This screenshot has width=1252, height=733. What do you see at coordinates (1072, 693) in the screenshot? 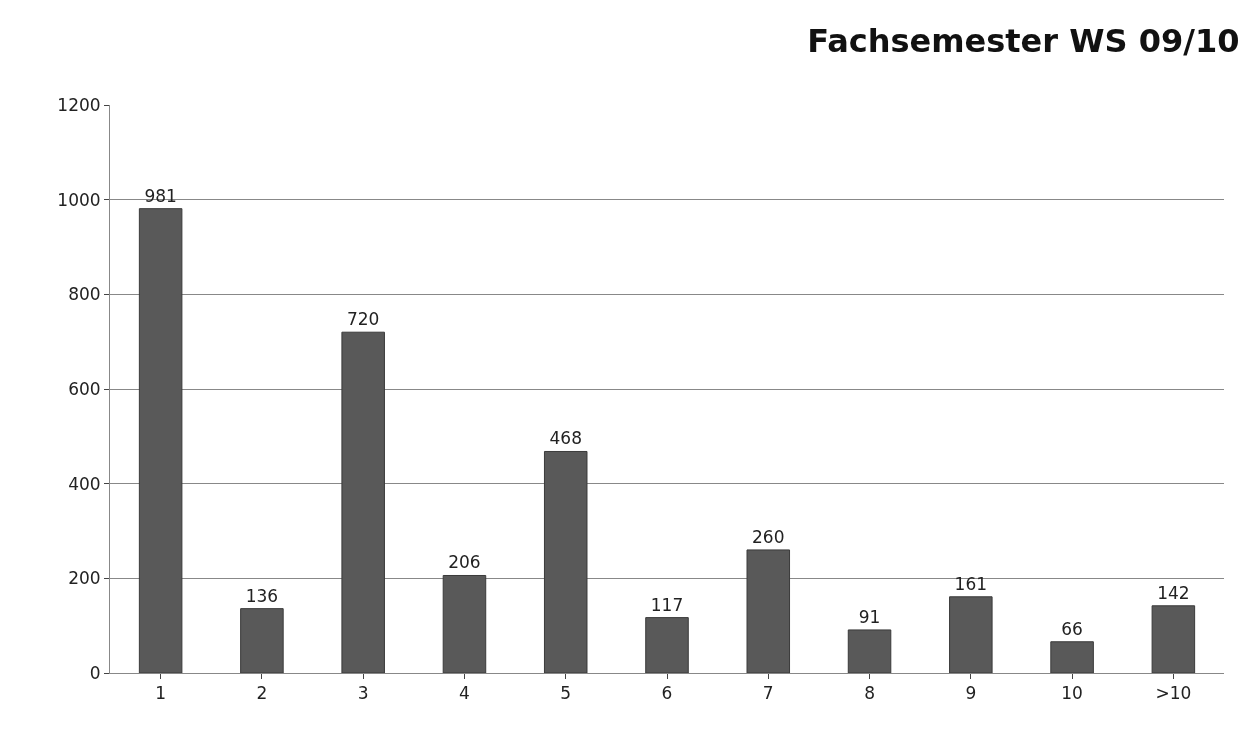
I see `x-tick-label: 10` at bounding box center [1072, 693].